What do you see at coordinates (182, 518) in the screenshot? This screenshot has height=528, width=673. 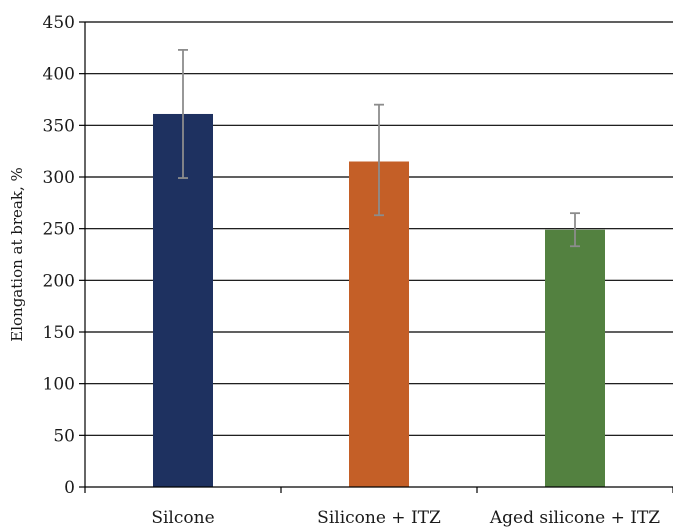 I see `x-tick-label: Silcone` at bounding box center [182, 518].